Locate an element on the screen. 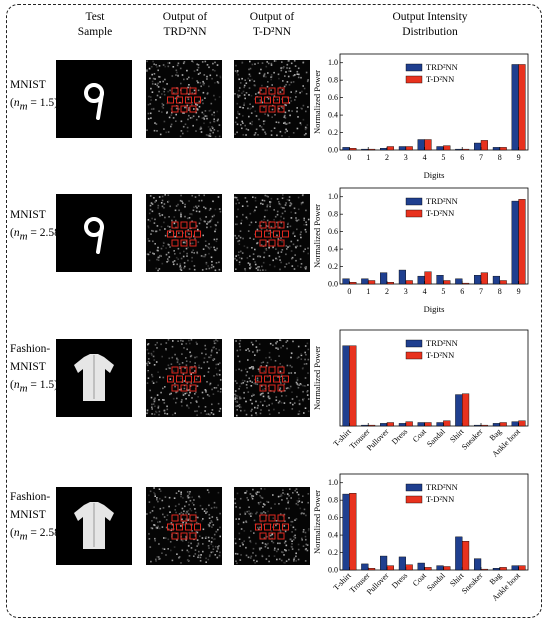  header-line: Output of is located at coordinates (272, 17).